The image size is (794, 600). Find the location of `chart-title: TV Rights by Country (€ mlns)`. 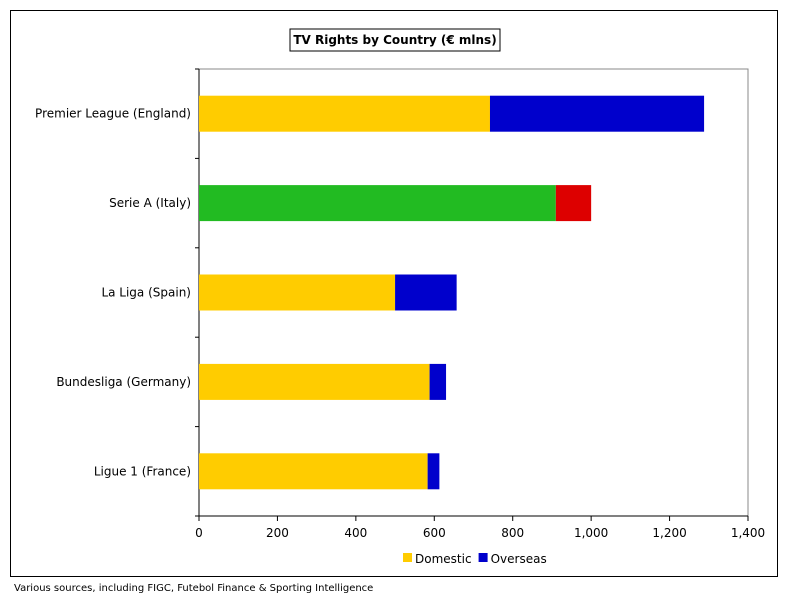

chart-title: TV Rights by Country (€ mlns) is located at coordinates (394, 40).